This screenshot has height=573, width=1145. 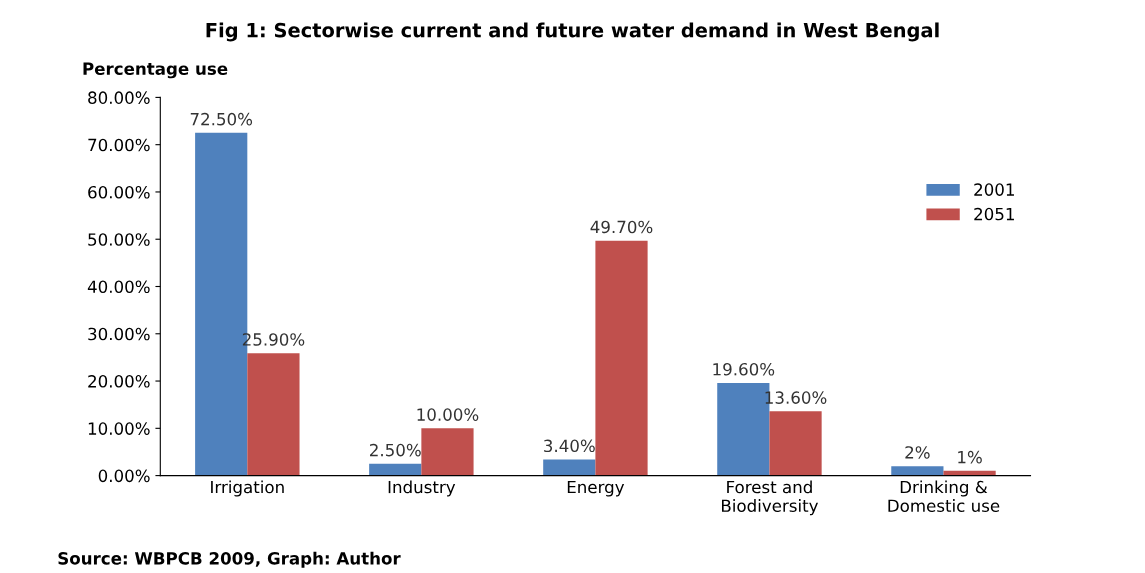 I want to click on chart-title: Fig 1: Sectorwise current and future water demand in West Bengal, so click(x=572, y=32).